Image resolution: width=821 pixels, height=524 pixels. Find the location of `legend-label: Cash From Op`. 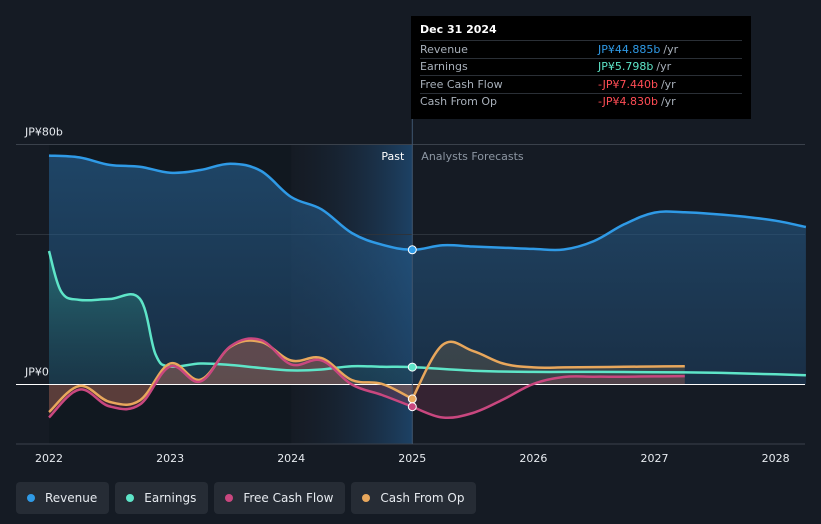

legend-label: Cash From Op is located at coordinates (422, 498).